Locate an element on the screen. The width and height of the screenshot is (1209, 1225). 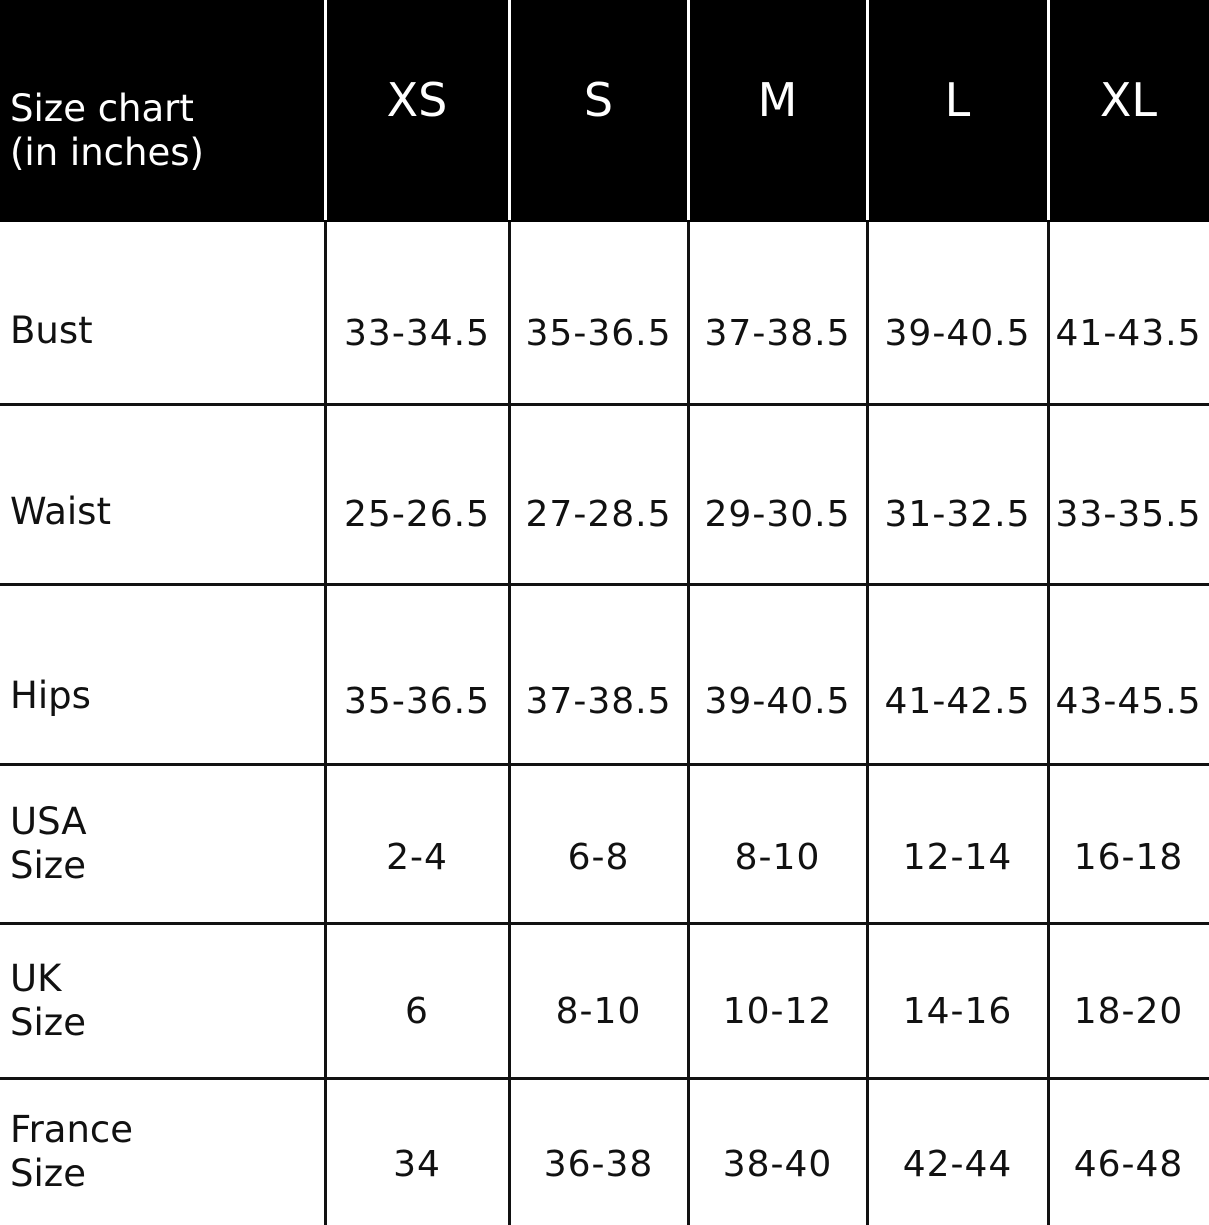
cell-value: 42-44 is located at coordinates (957, 1165).